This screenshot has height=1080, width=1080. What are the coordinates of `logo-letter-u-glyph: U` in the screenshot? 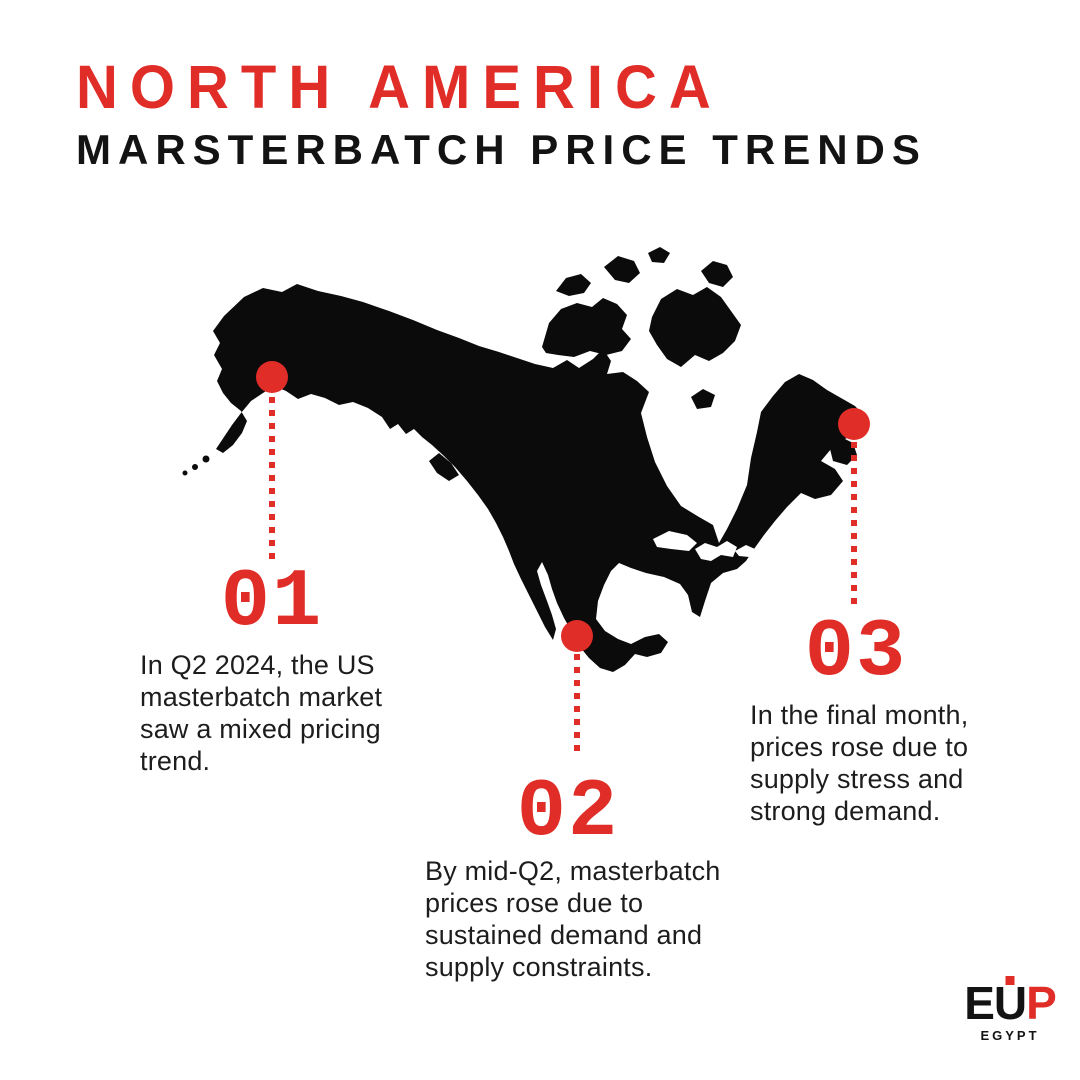 It's located at (1010, 1003).